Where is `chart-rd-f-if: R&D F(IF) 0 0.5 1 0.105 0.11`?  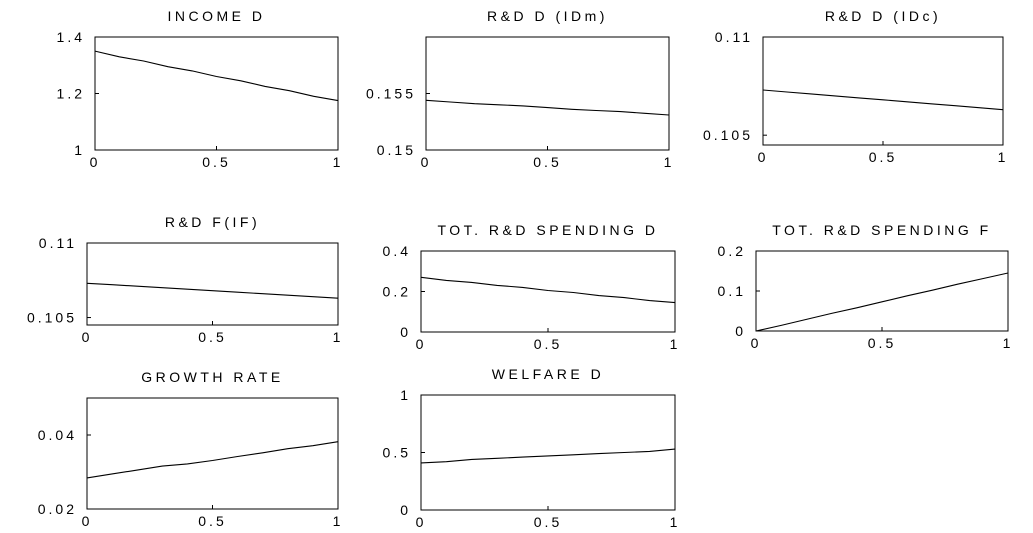
chart-rd-f-if: R&D F(IF) 0 0.5 1 0.105 0.11 is located at coordinates (185, 279).